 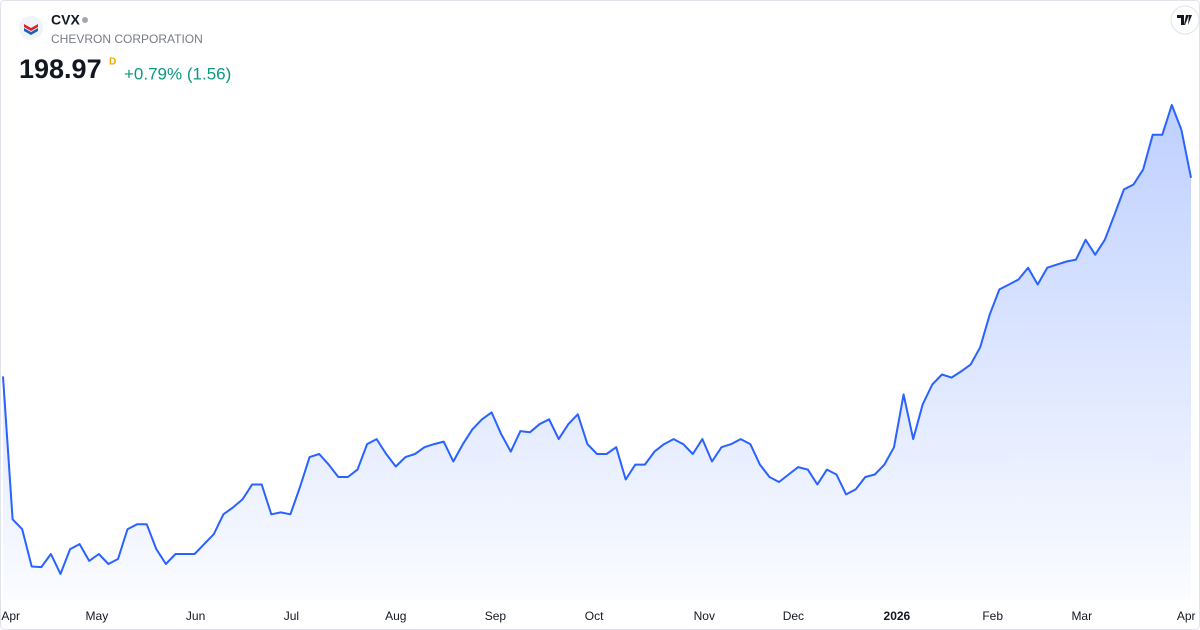 I want to click on x-tick-label: Oct, so click(x=594, y=616).